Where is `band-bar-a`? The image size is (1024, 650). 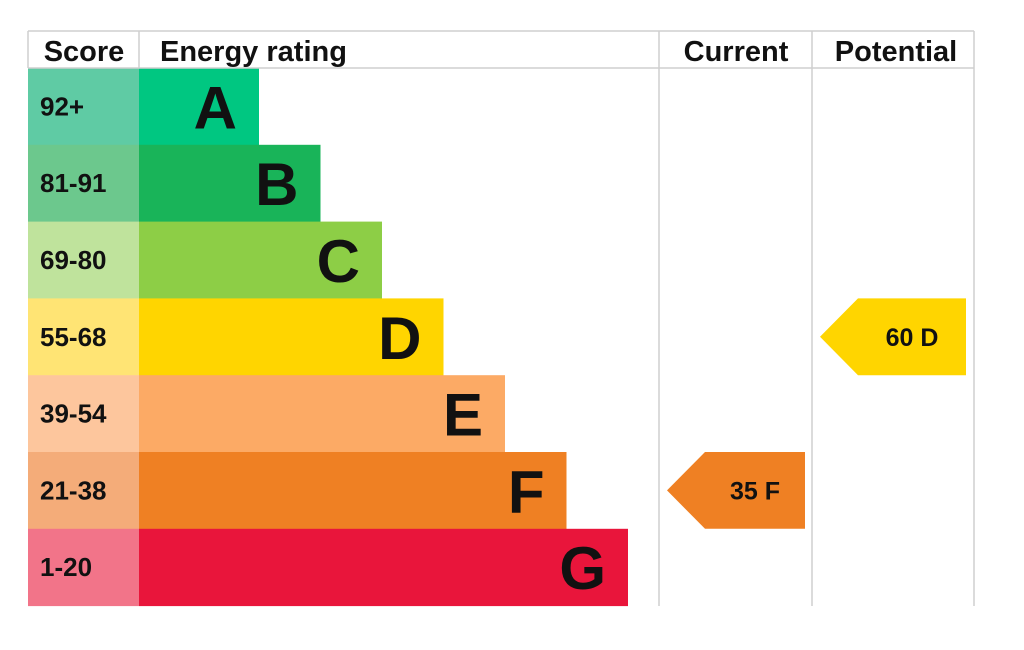
band-bar-a is located at coordinates (199, 107).